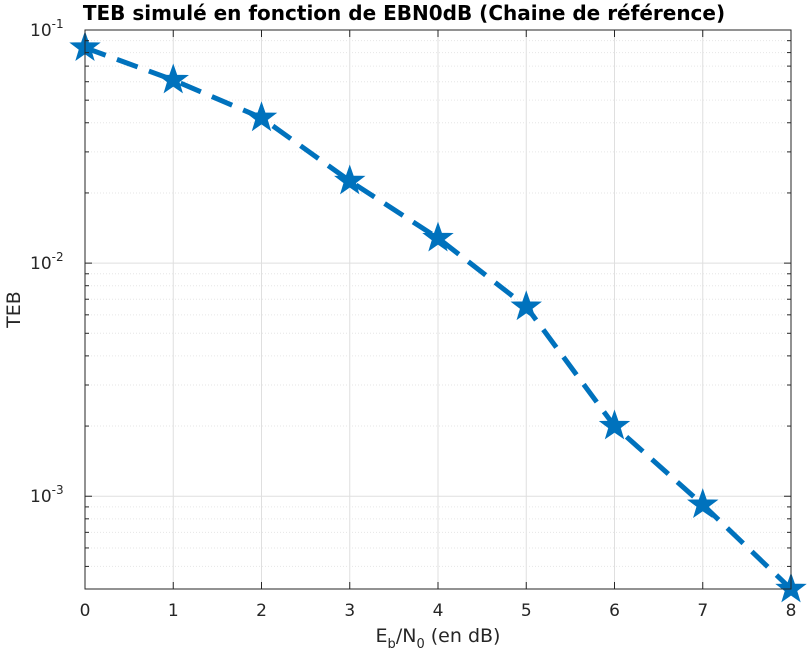  Describe the element at coordinates (58, 490) in the screenshot. I see `y-tick-exponent: -3` at that location.